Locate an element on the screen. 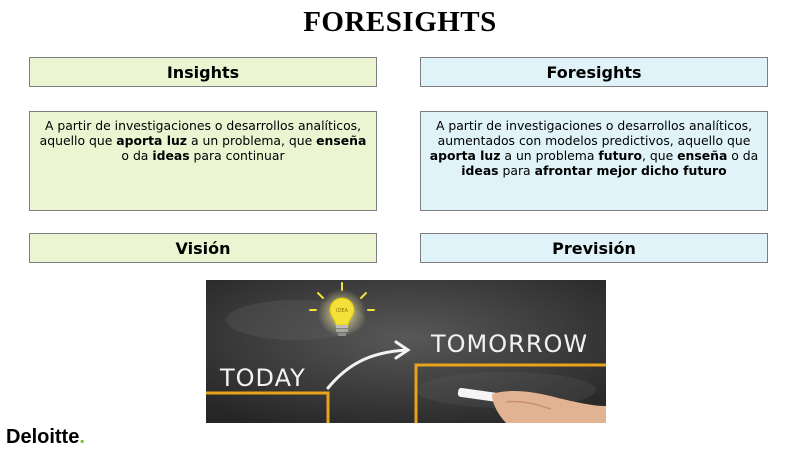  body-text: a un problema, que is located at coordinates (252, 140).